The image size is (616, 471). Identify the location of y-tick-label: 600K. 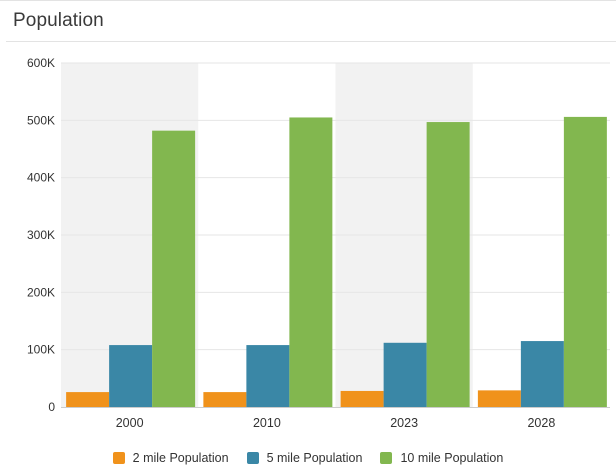
(41, 63).